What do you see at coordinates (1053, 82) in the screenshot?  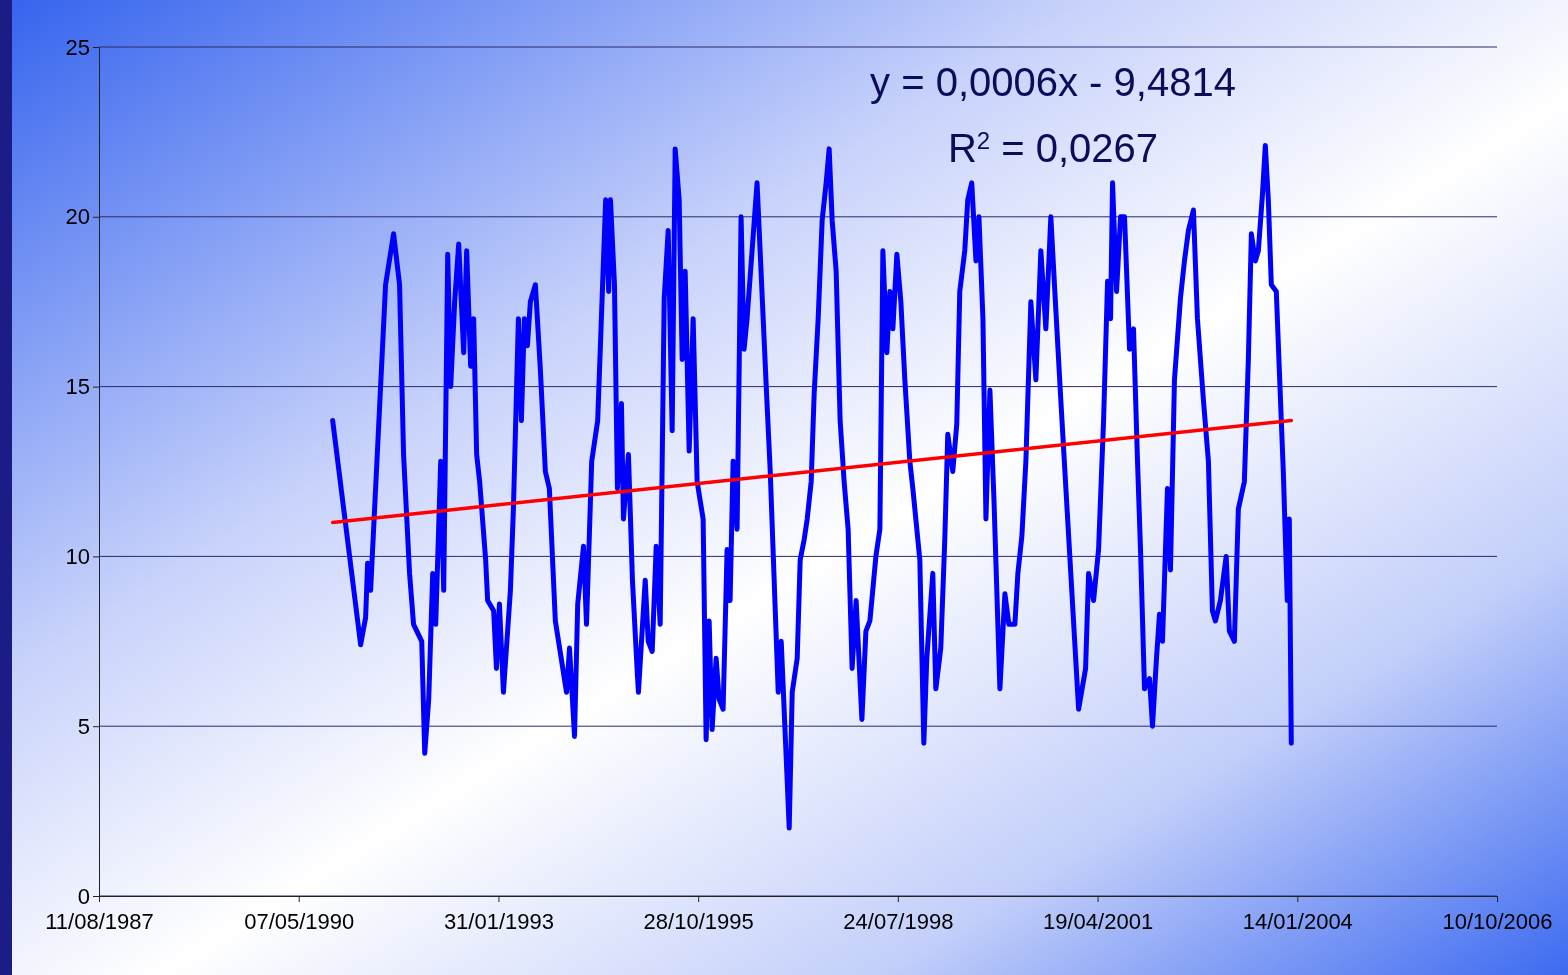 I see `annotation: y = 0,0006x - 9,4814` at bounding box center [1053, 82].